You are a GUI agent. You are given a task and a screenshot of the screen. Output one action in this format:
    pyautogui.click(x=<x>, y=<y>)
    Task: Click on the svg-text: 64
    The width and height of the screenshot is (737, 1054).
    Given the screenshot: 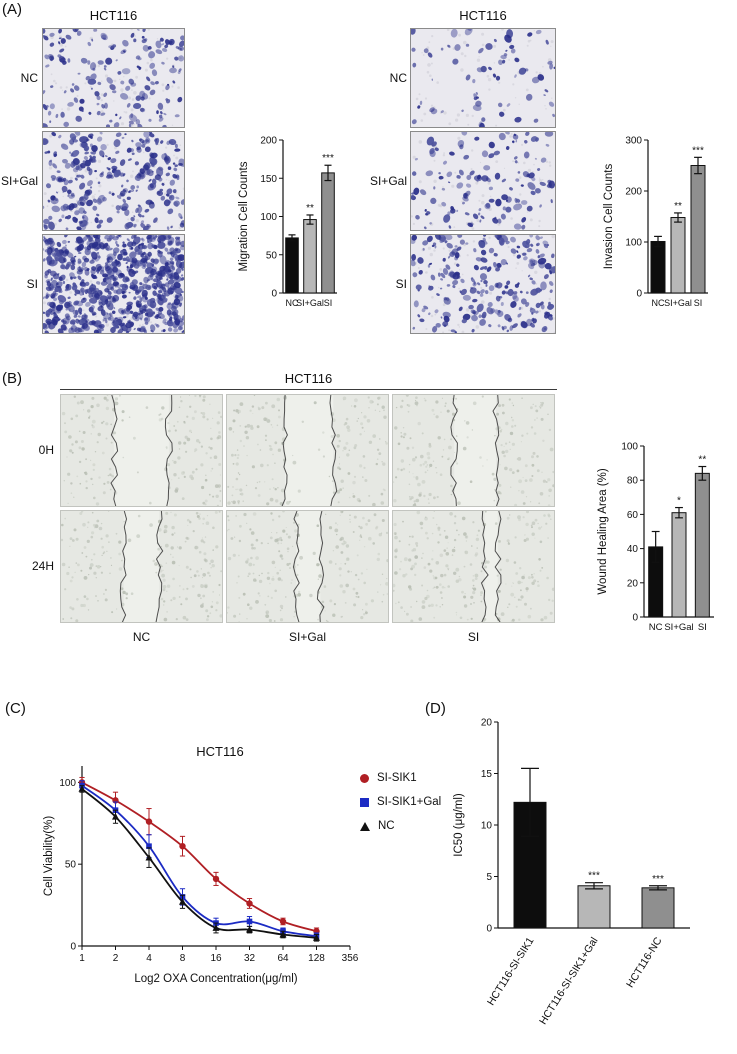 What is the action you would take?
    pyautogui.click(x=283, y=958)
    